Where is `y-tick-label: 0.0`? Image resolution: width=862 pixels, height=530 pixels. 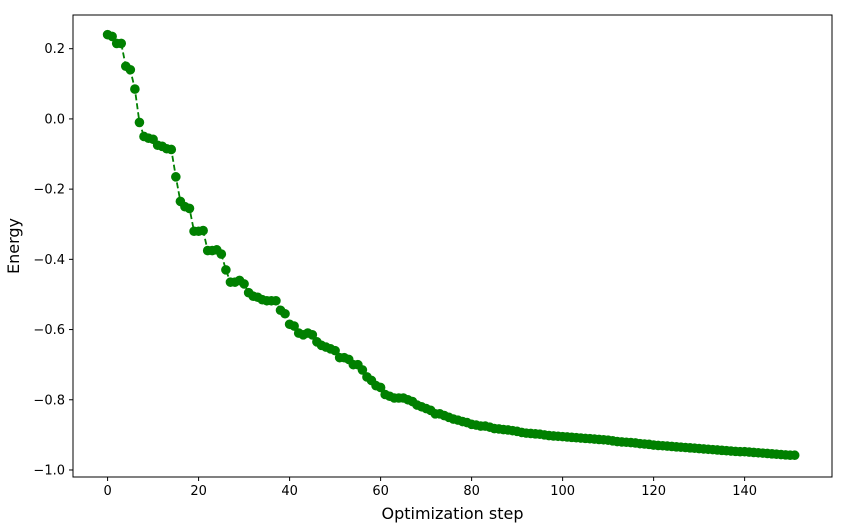 y-tick-label: 0.0 is located at coordinates (54, 119).